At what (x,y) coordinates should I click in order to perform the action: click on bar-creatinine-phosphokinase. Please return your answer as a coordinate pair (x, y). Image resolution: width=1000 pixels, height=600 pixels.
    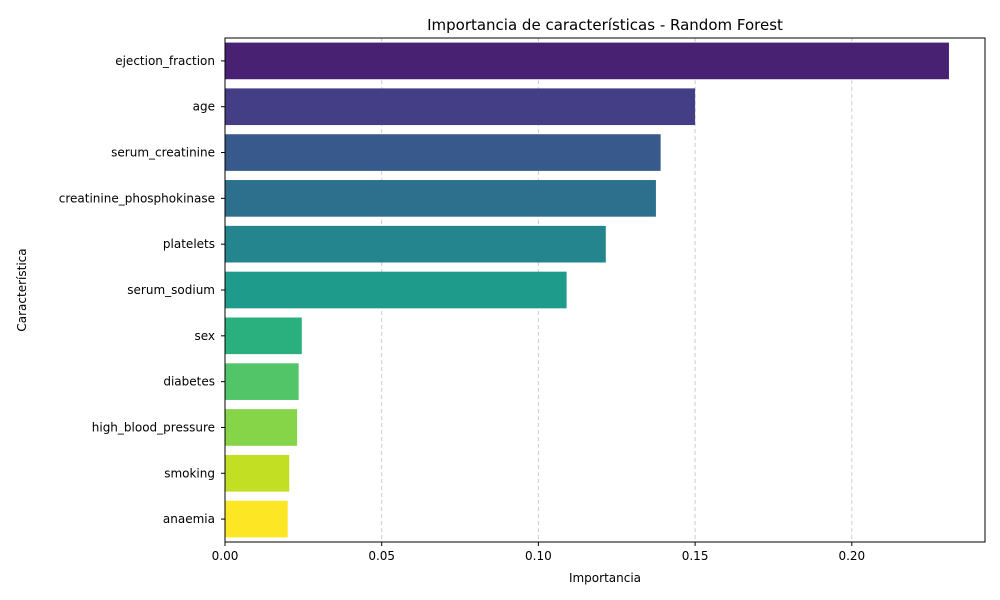
    Looking at the image, I should click on (440, 198).